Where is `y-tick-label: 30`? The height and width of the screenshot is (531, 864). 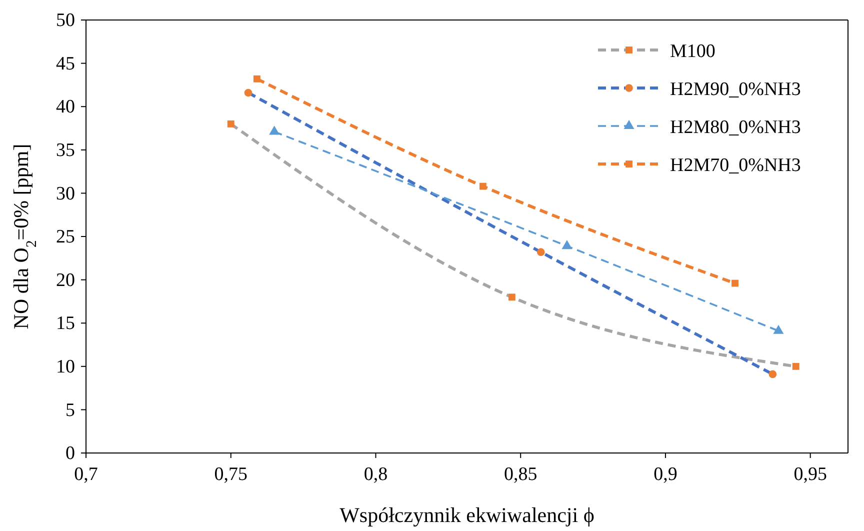 y-tick-label: 30 is located at coordinates (65, 193).